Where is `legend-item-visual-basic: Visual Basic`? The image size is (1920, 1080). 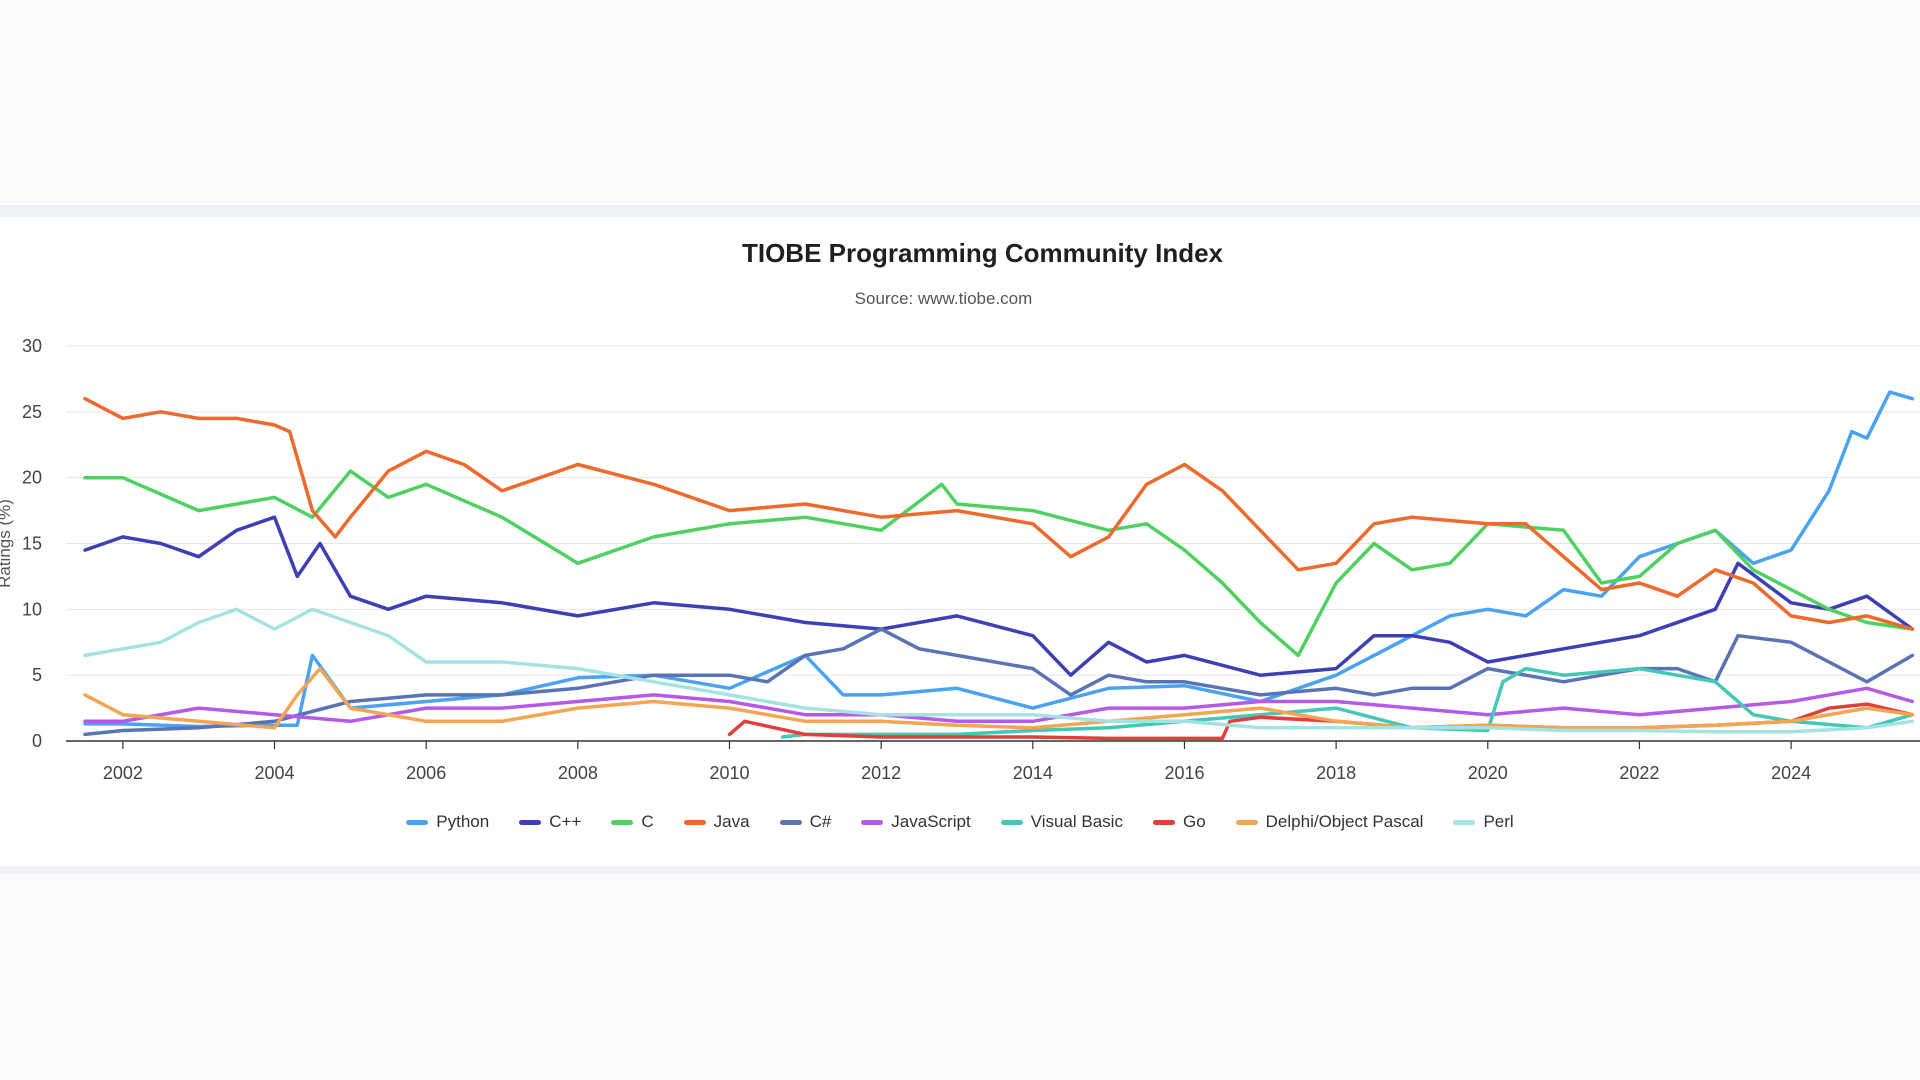
legend-item-visual-basic: Visual Basic is located at coordinates (1061, 822).